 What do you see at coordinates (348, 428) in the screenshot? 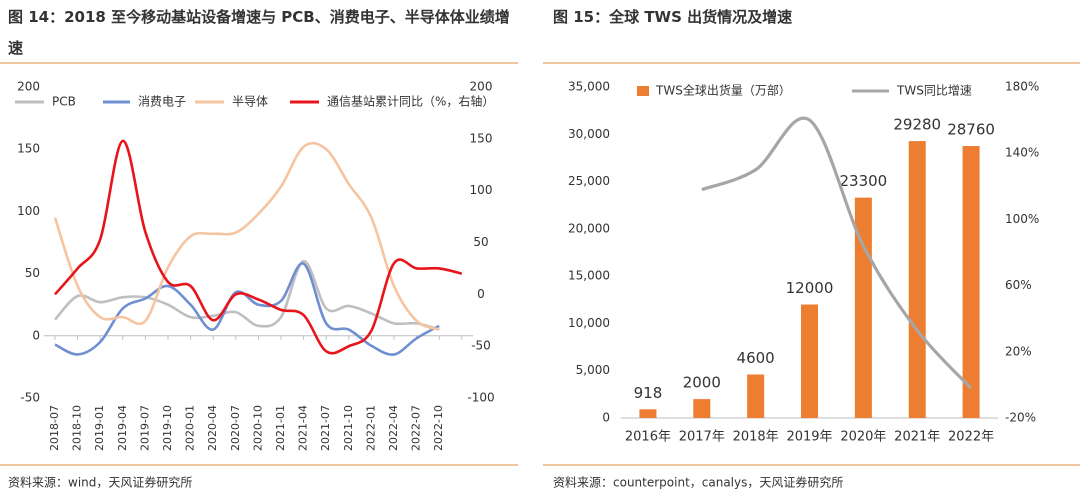
I see `x-tick-label: 2021-10` at bounding box center [348, 428].